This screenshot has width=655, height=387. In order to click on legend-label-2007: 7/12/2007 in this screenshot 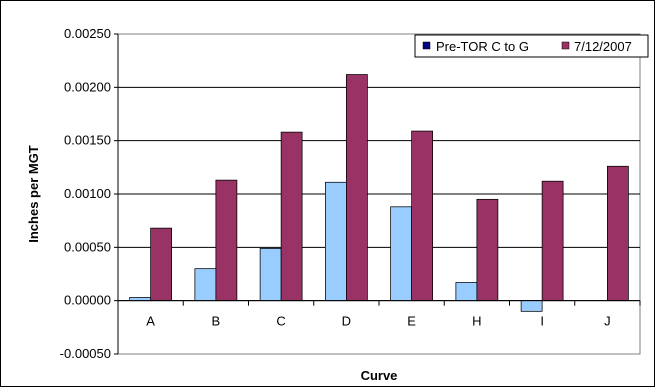, I will do `click(603, 46)`.